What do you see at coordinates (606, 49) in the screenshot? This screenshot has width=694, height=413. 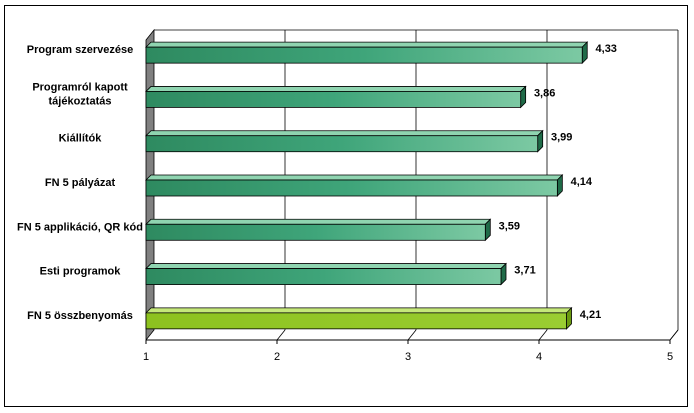 I see `data-label: 4,33` at bounding box center [606, 49].